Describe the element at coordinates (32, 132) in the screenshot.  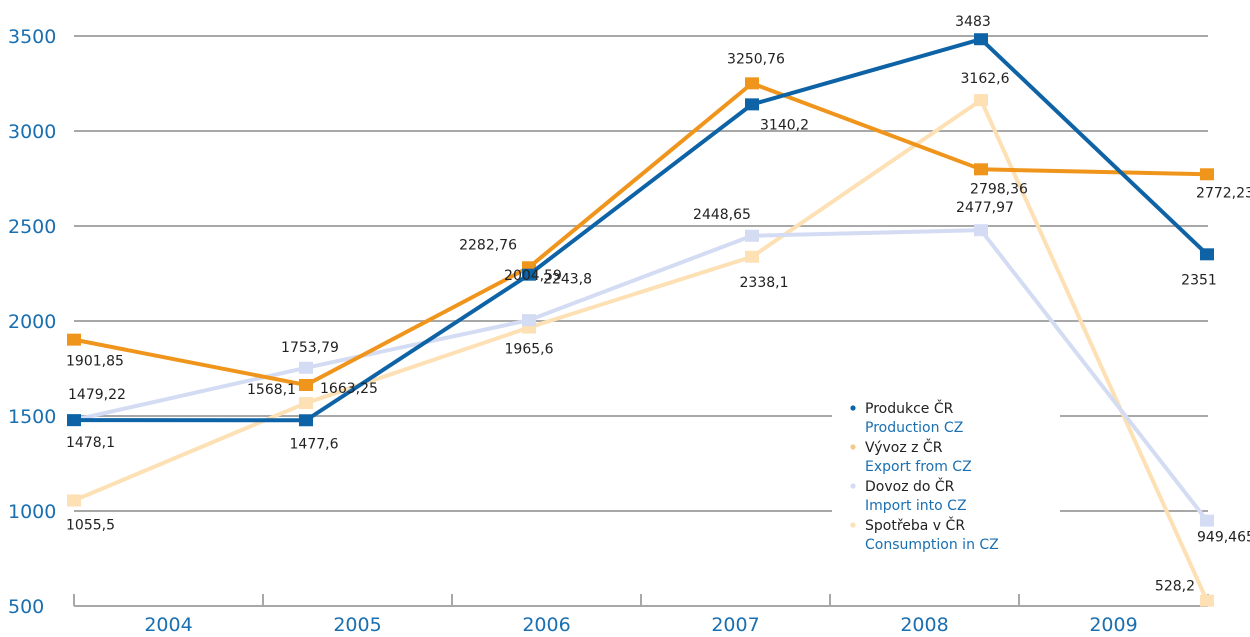
I see `y-tick-label: 3000` at that location.